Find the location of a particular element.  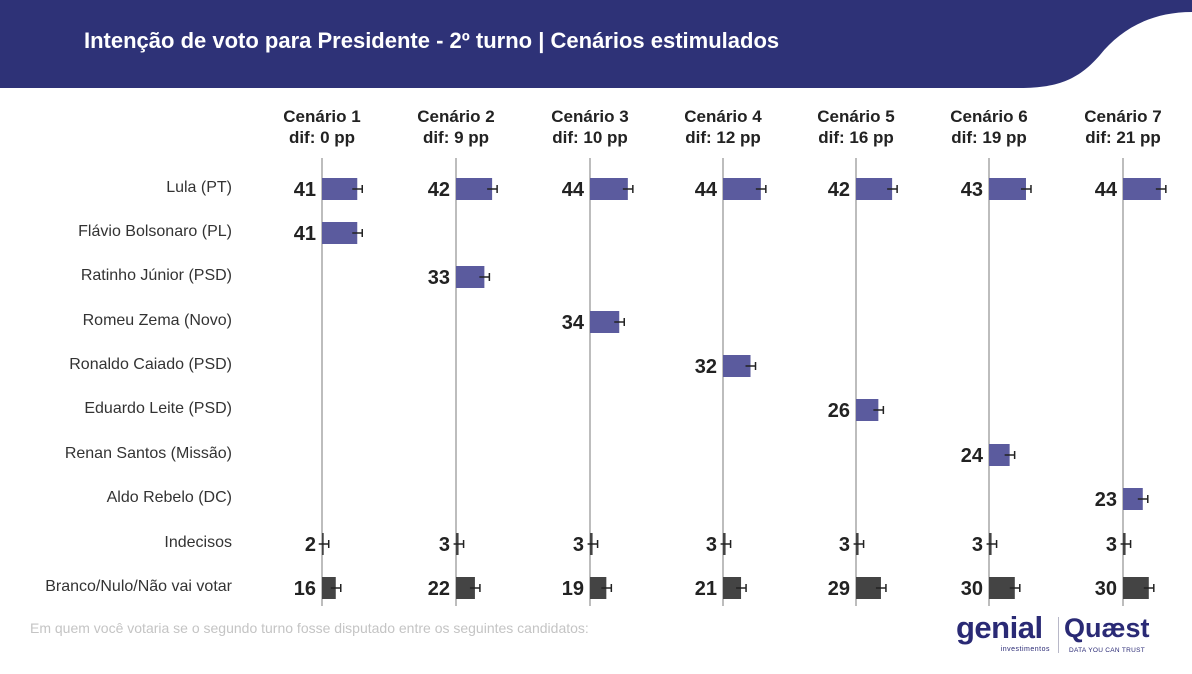

scenario-name: Cenário 4 is located at coordinates (723, 116).